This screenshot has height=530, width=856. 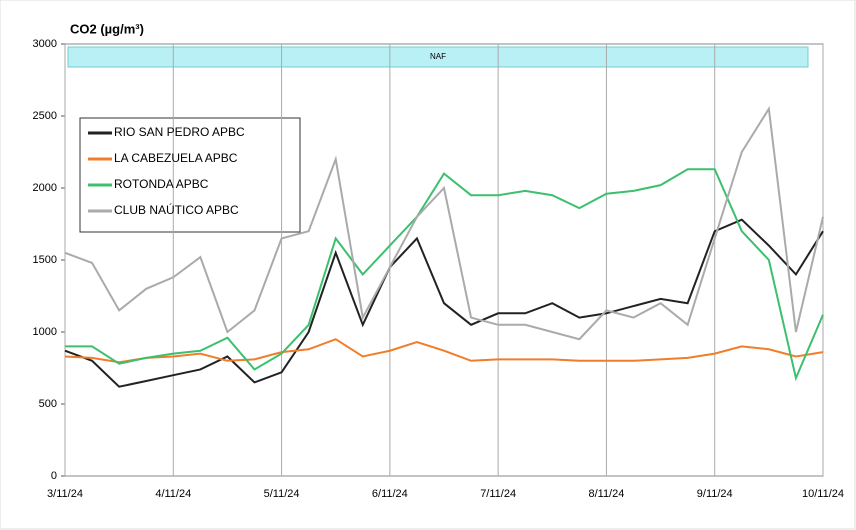 I want to click on x-tick-label: 10/11/24, so click(x=823, y=494).